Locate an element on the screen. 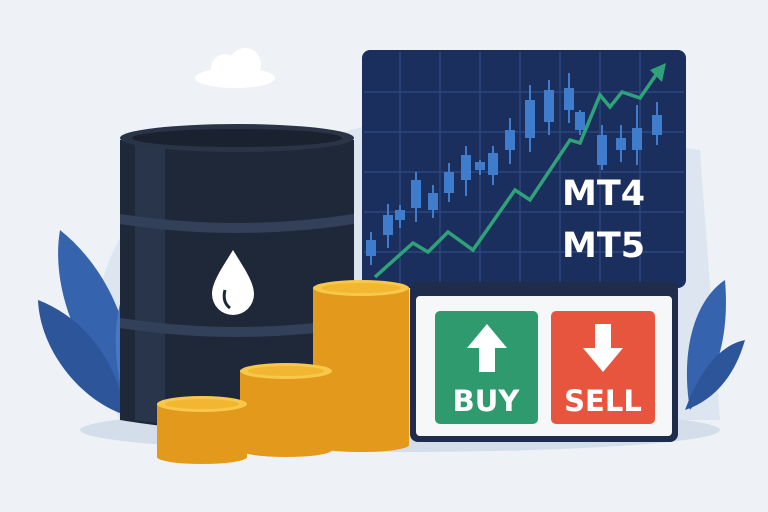 The width and height of the screenshot is (768, 512). coin-stack-middle is located at coordinates (286, 410).